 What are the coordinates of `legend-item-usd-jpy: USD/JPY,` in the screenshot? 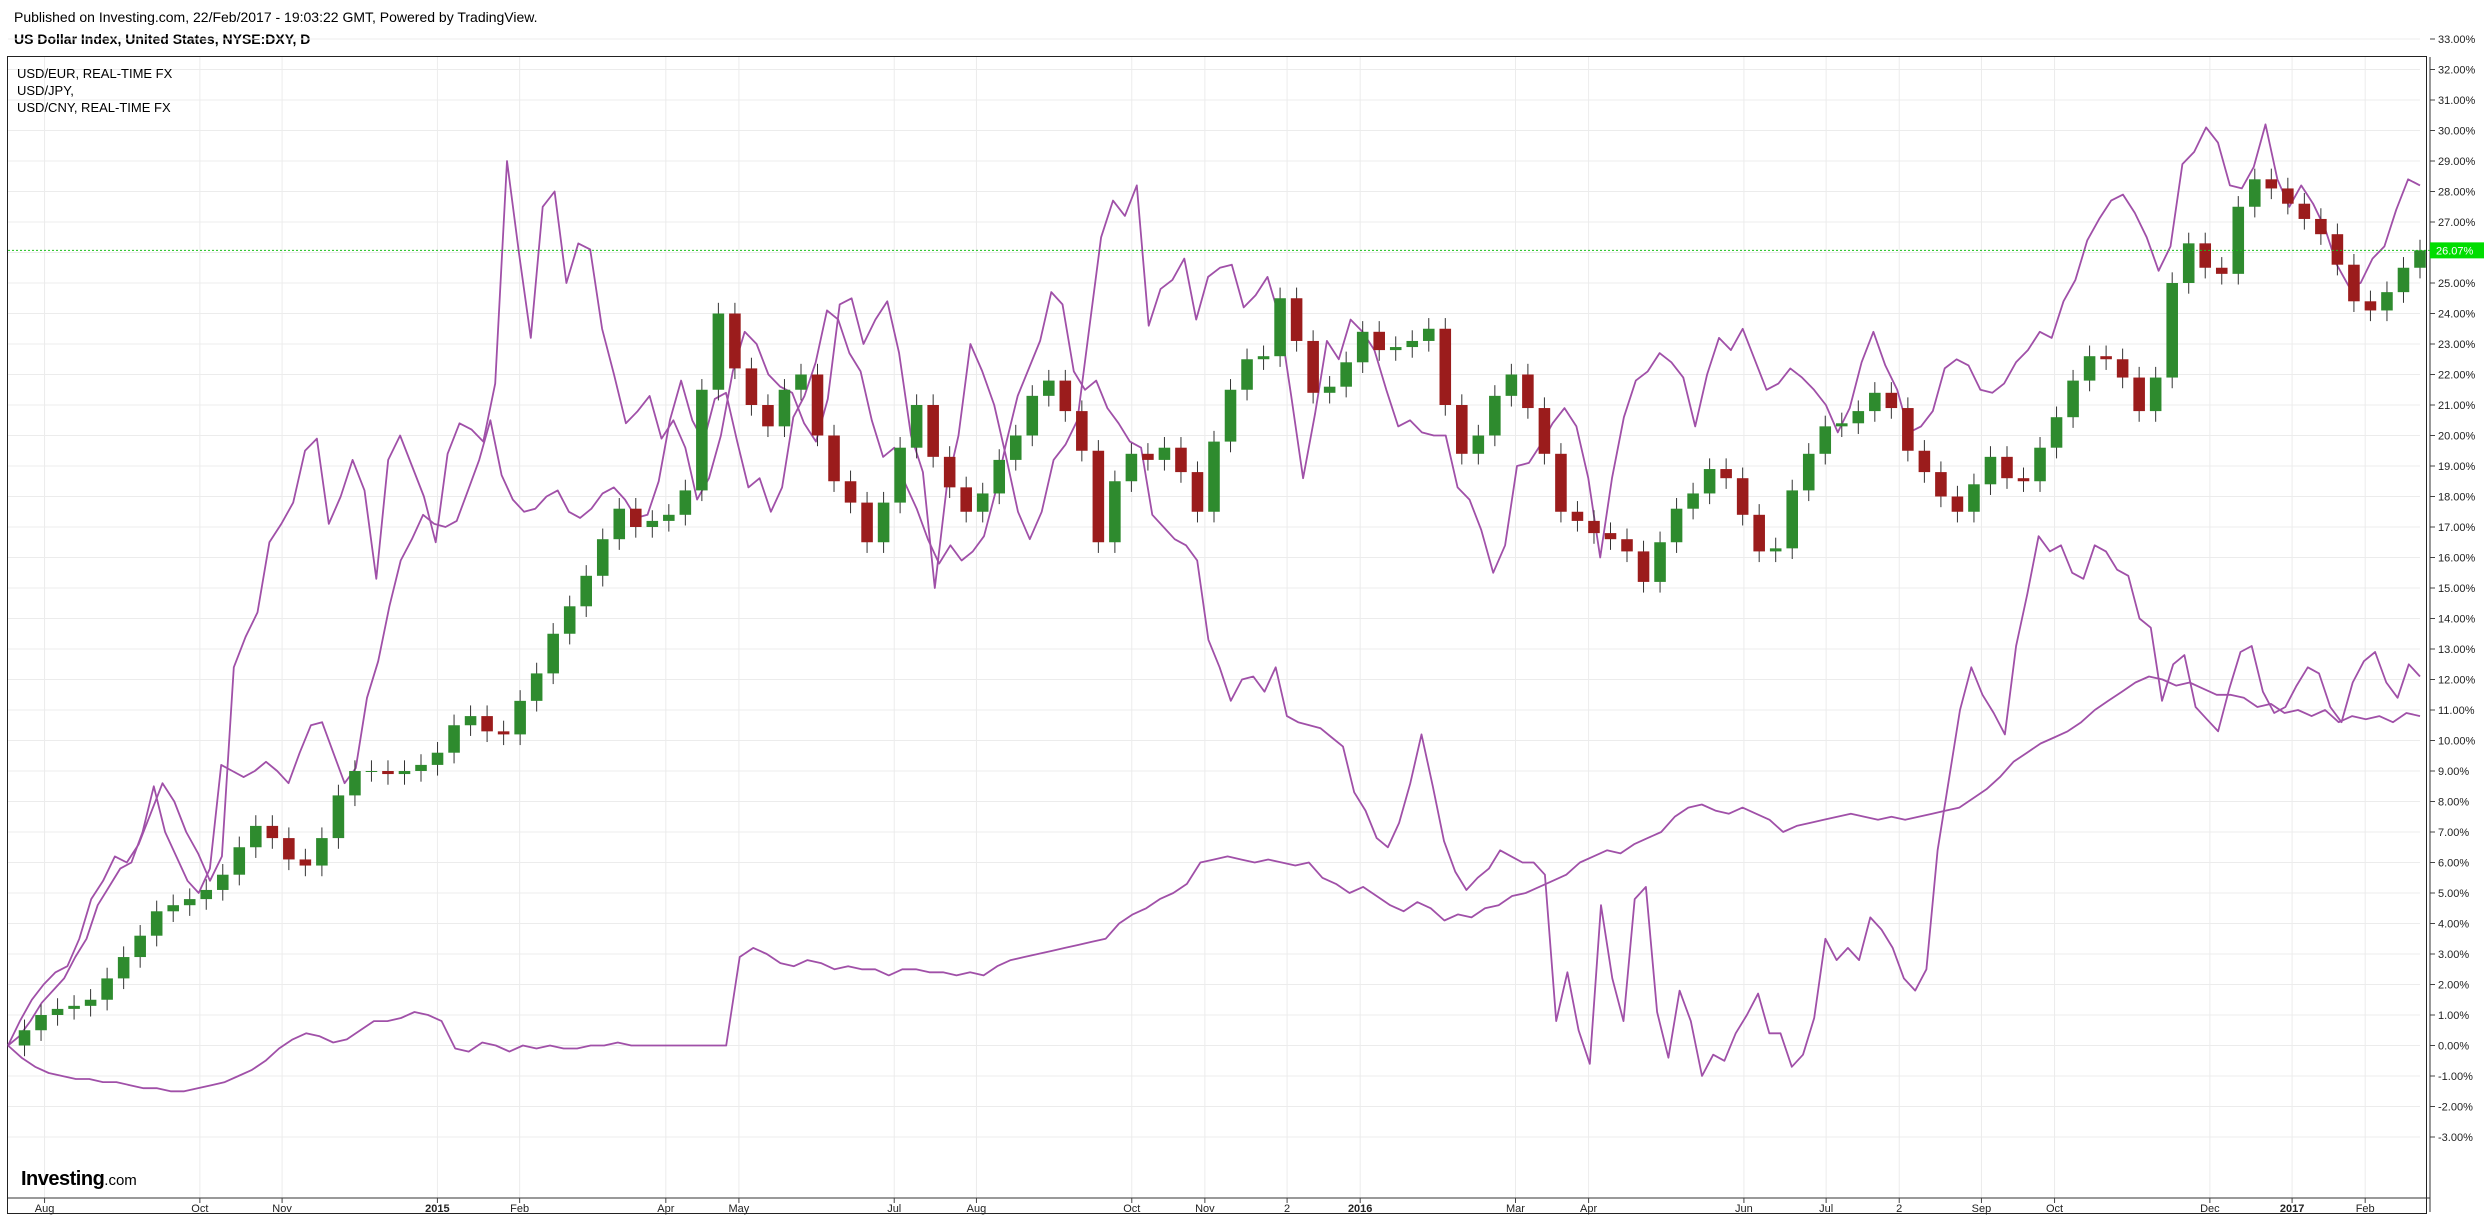 It's located at (45, 90).